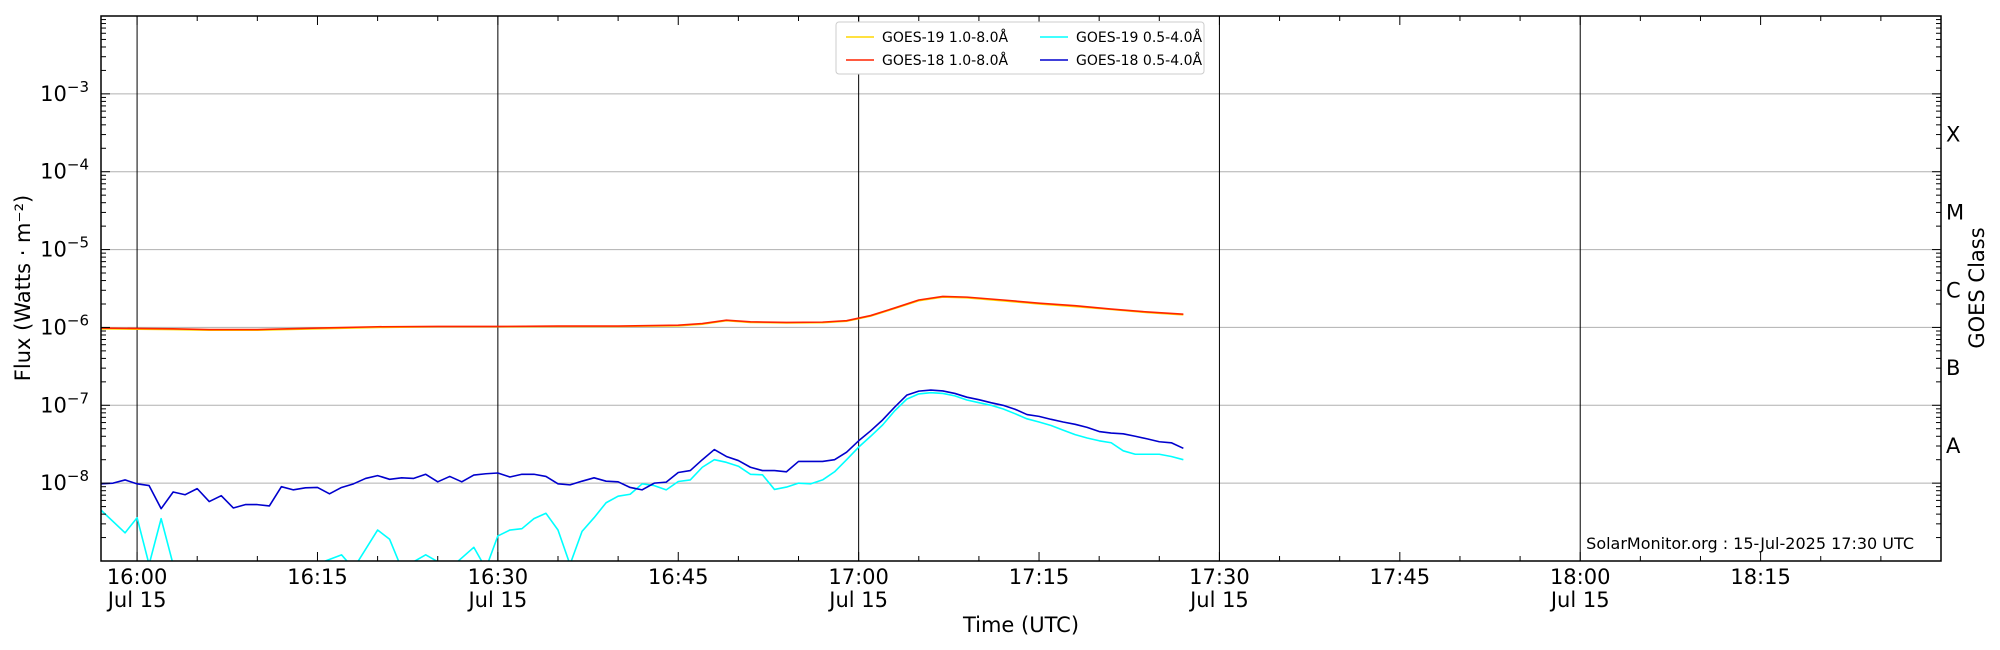 This screenshot has width=2000, height=650. Describe the element at coordinates (137, 577) in the screenshot. I see `x-tick-label: 16:00` at that location.